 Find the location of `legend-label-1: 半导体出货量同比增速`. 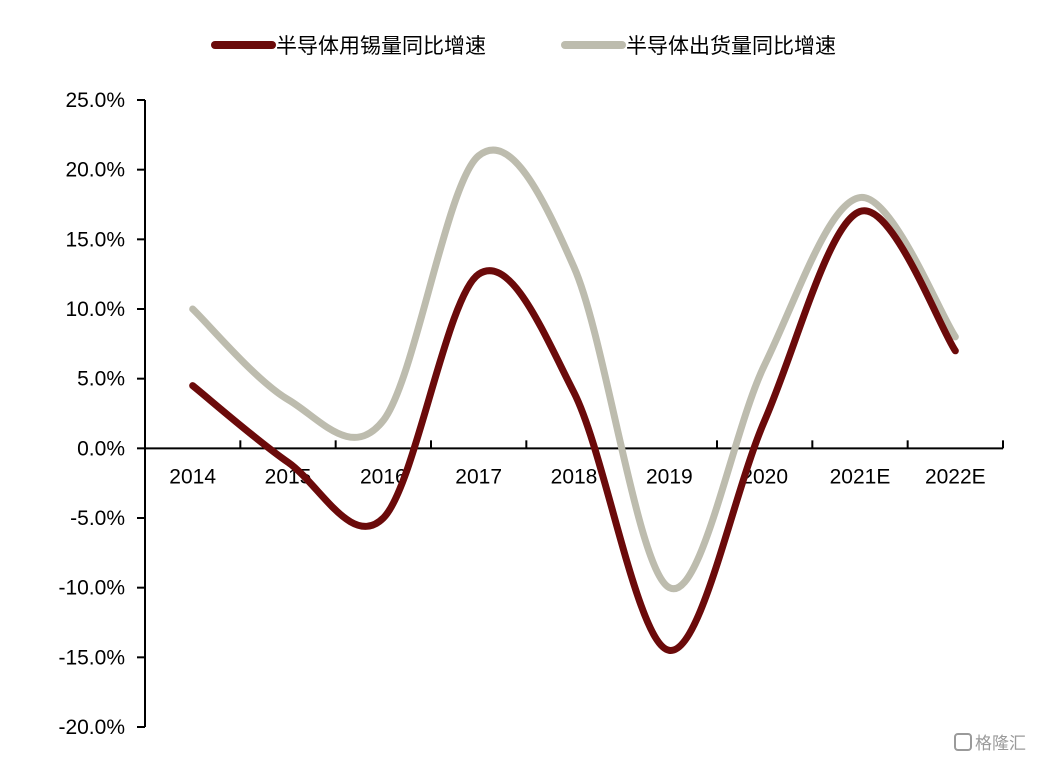

legend-label-1: 半导体出货量同比增速 is located at coordinates (731, 46).